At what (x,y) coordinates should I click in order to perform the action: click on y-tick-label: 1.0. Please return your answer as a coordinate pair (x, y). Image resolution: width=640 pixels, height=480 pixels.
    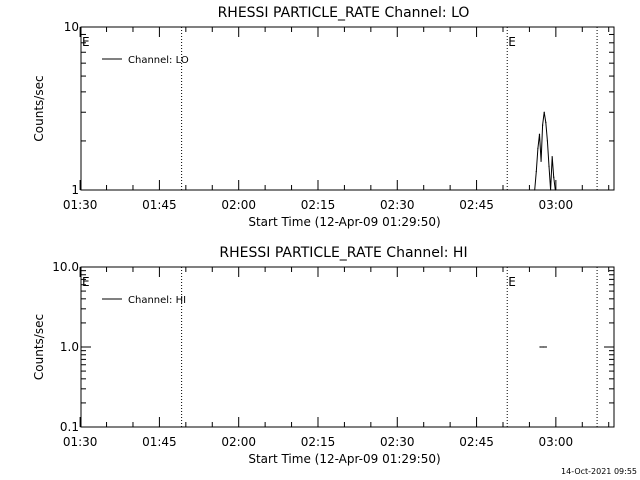
    Looking at the image, I should click on (69, 347).